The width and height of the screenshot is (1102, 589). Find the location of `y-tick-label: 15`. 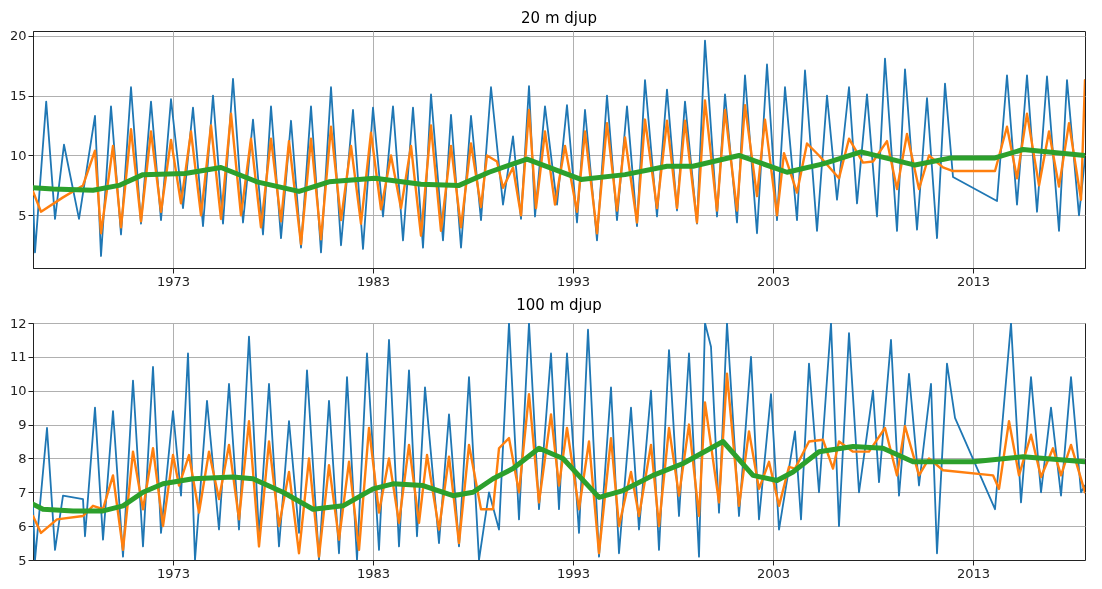

y-tick-label: 15 is located at coordinates (18, 96).